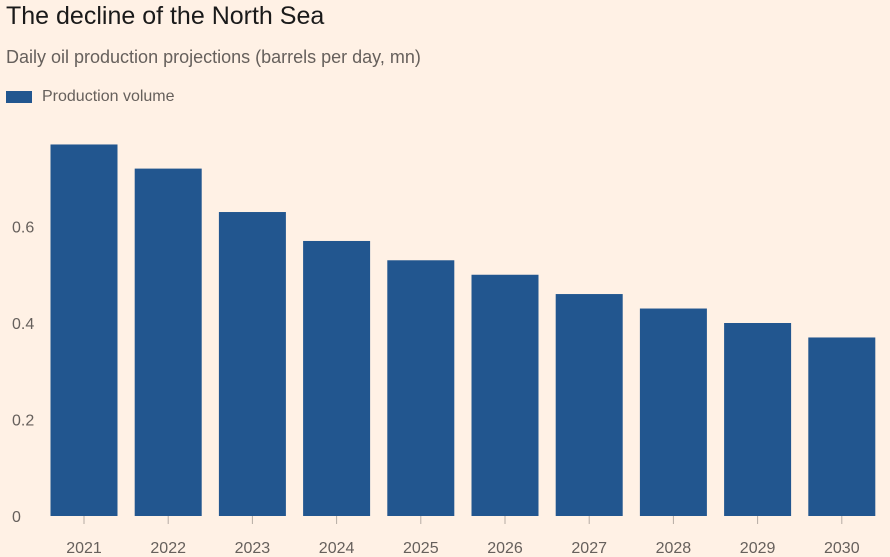 This screenshot has width=890, height=557. I want to click on y-tick-label: 0.4, so click(23, 324).